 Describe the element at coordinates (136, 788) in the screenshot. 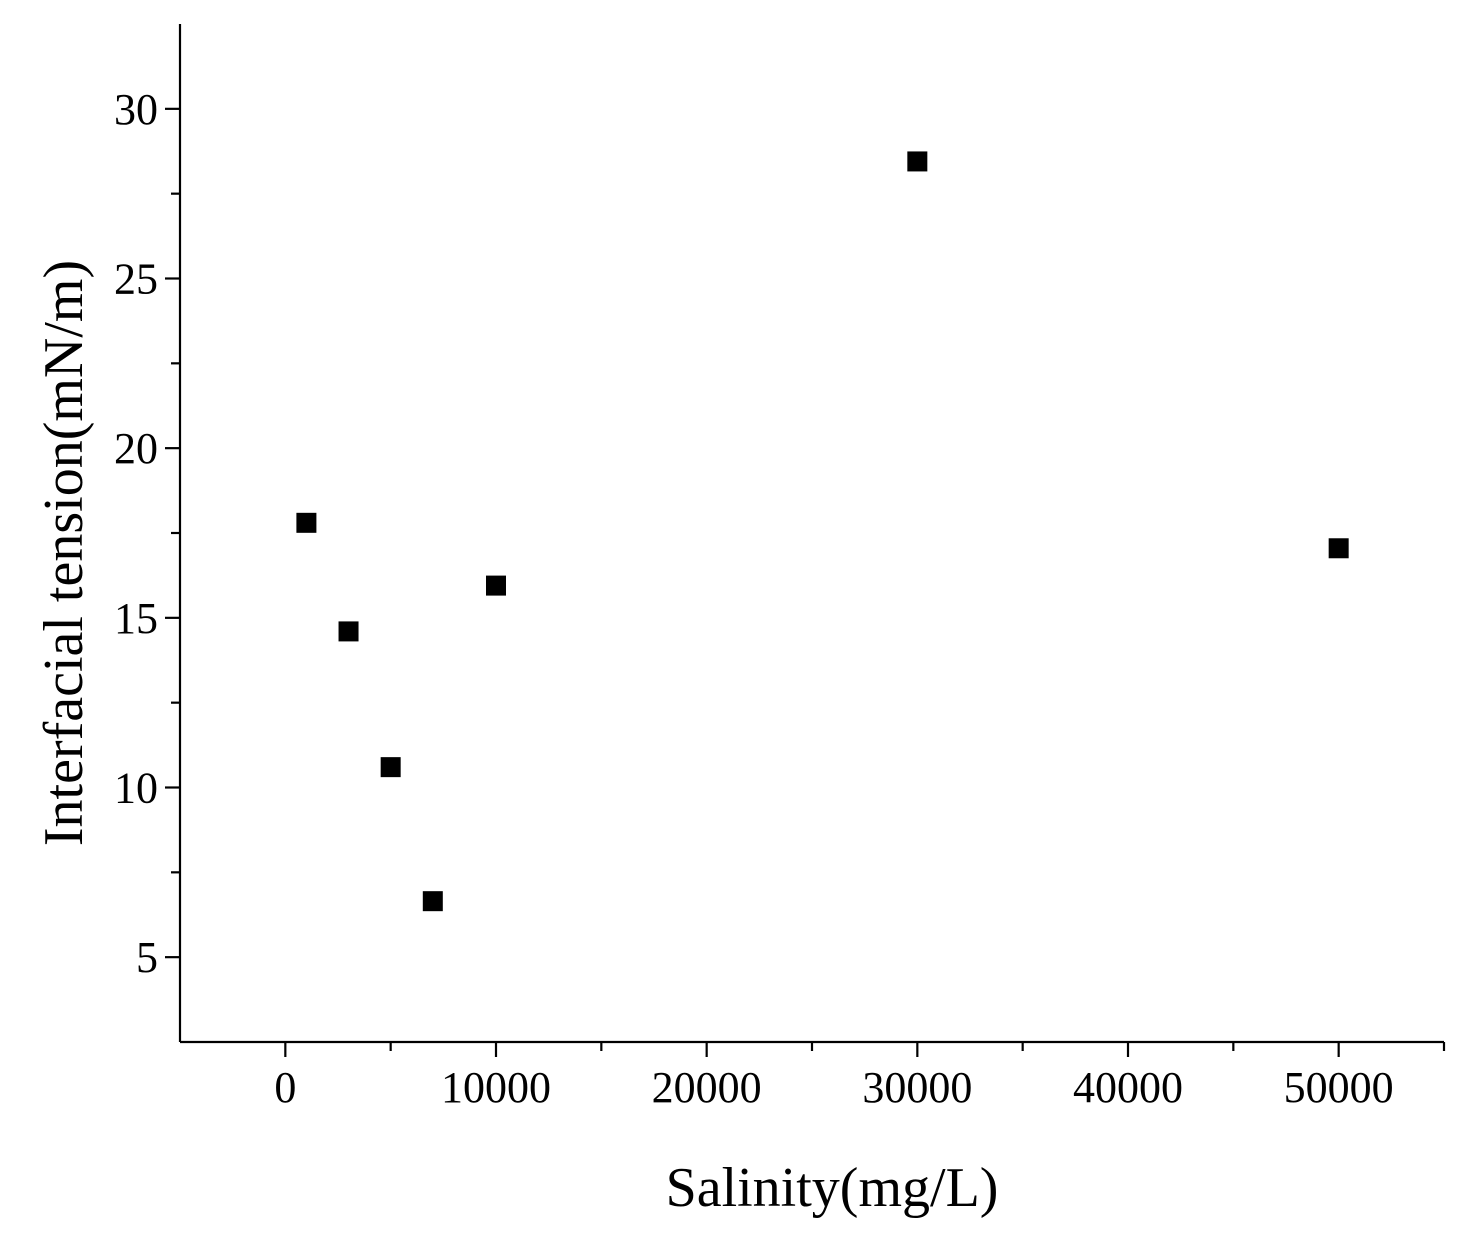

I see `y-tick-label: 10` at that location.